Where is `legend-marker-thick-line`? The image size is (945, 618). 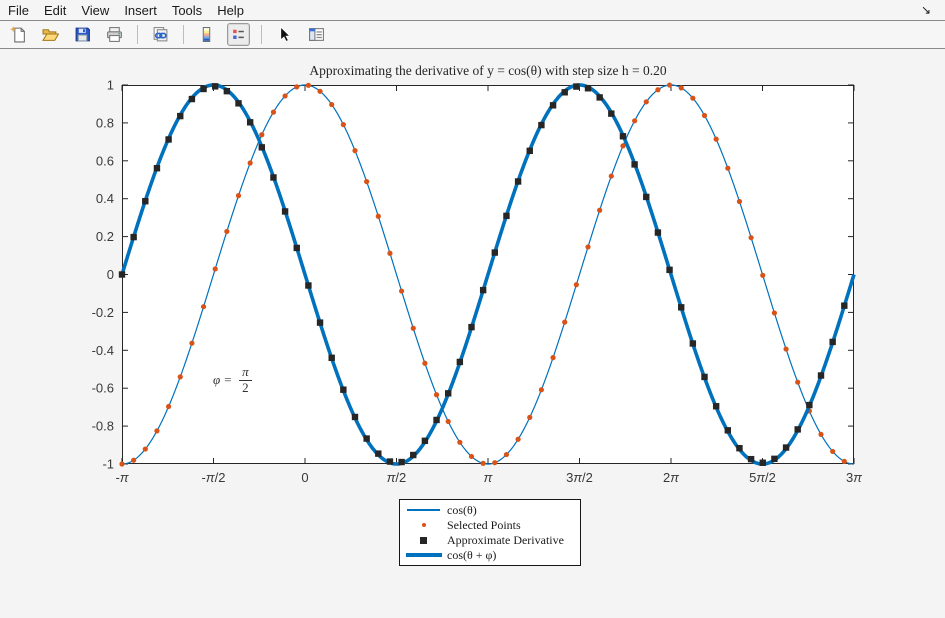
legend-marker-thick-line is located at coordinates (423, 555).